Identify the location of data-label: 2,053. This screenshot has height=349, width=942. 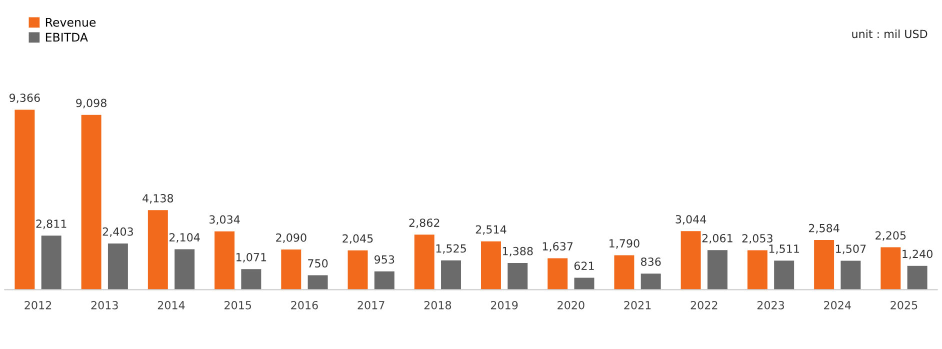
(757, 239).